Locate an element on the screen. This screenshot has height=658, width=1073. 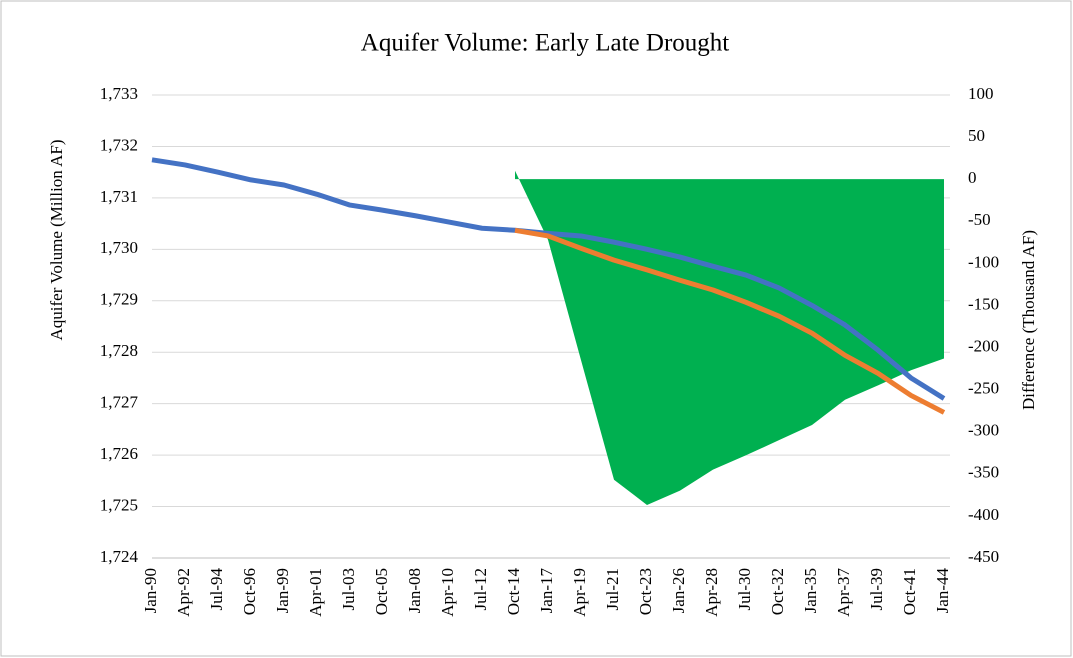
y2-tick-label: -400 is located at coordinates (983, 514).